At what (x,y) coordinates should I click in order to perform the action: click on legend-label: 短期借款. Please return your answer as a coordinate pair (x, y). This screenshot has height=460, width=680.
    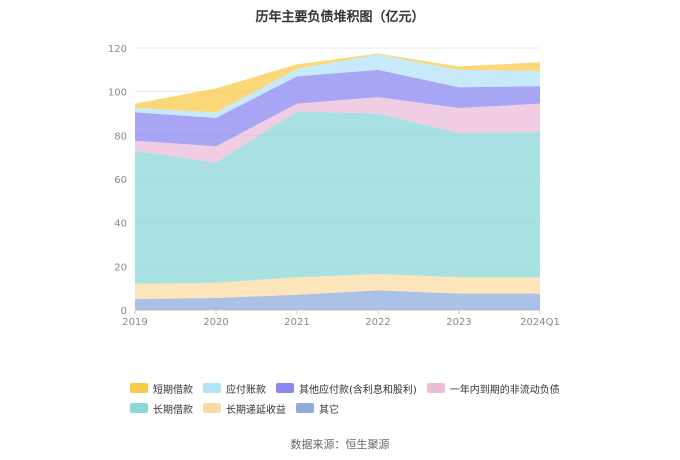
    Looking at the image, I should click on (173, 390).